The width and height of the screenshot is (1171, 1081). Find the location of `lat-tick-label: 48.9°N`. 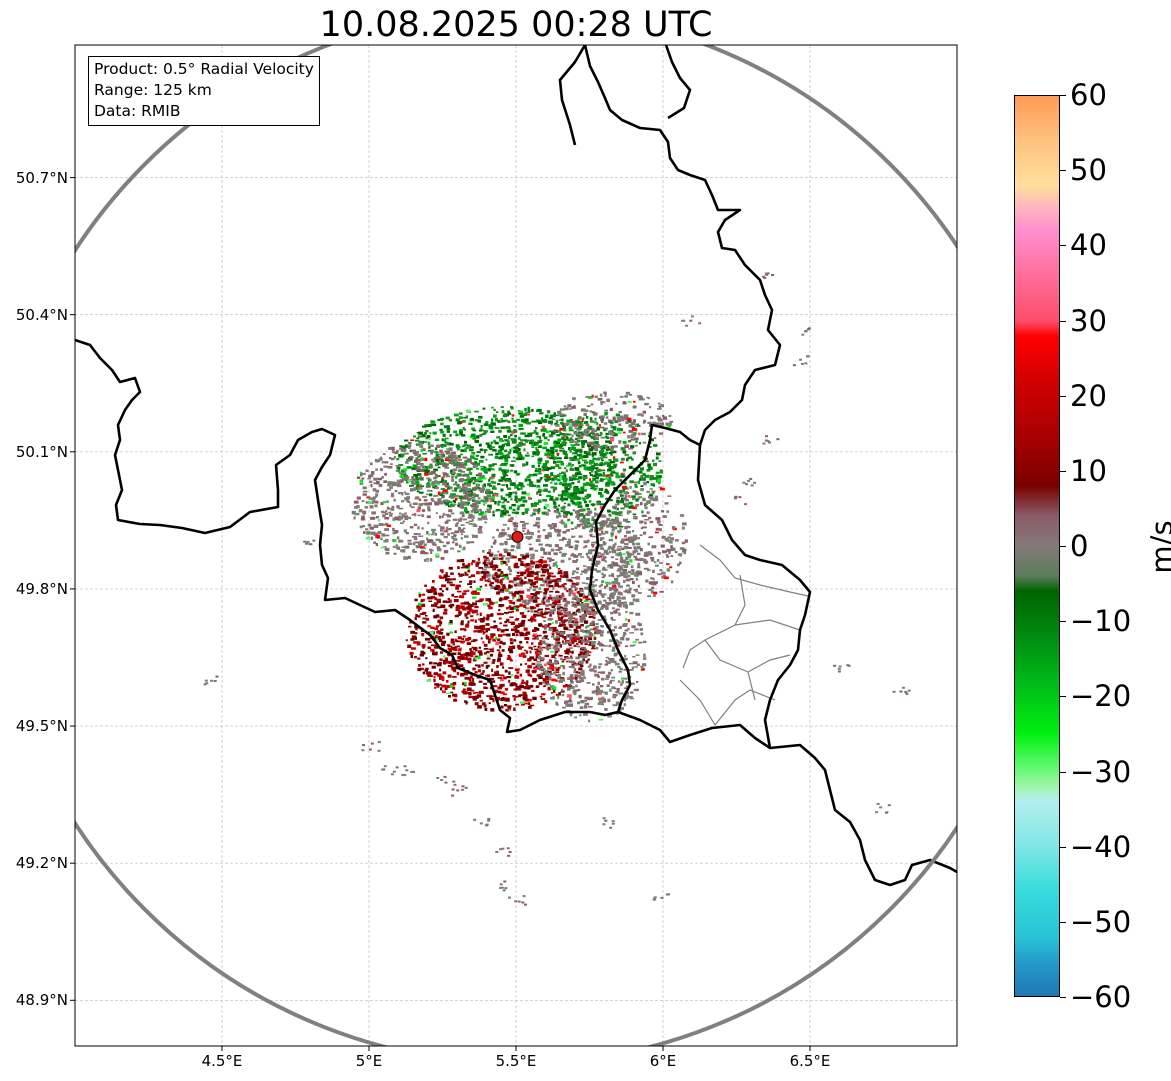

lat-tick-label: 48.9°N is located at coordinates (41, 1000).